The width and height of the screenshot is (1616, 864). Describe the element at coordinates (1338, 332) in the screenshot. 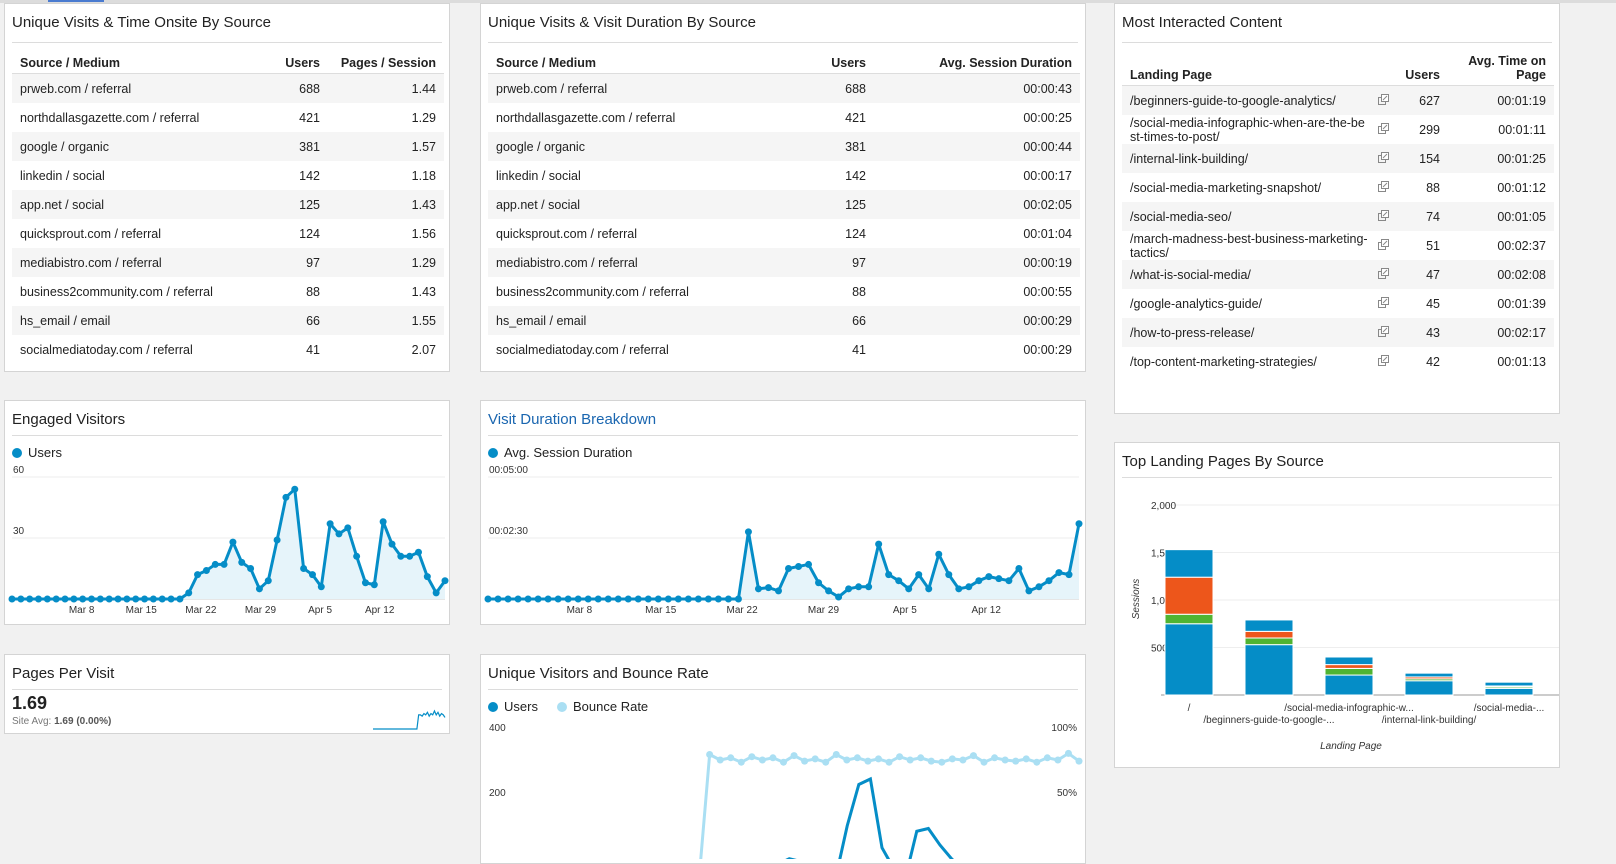

I see `table-row: /how-to-press-release/43 00:02:17` at that location.